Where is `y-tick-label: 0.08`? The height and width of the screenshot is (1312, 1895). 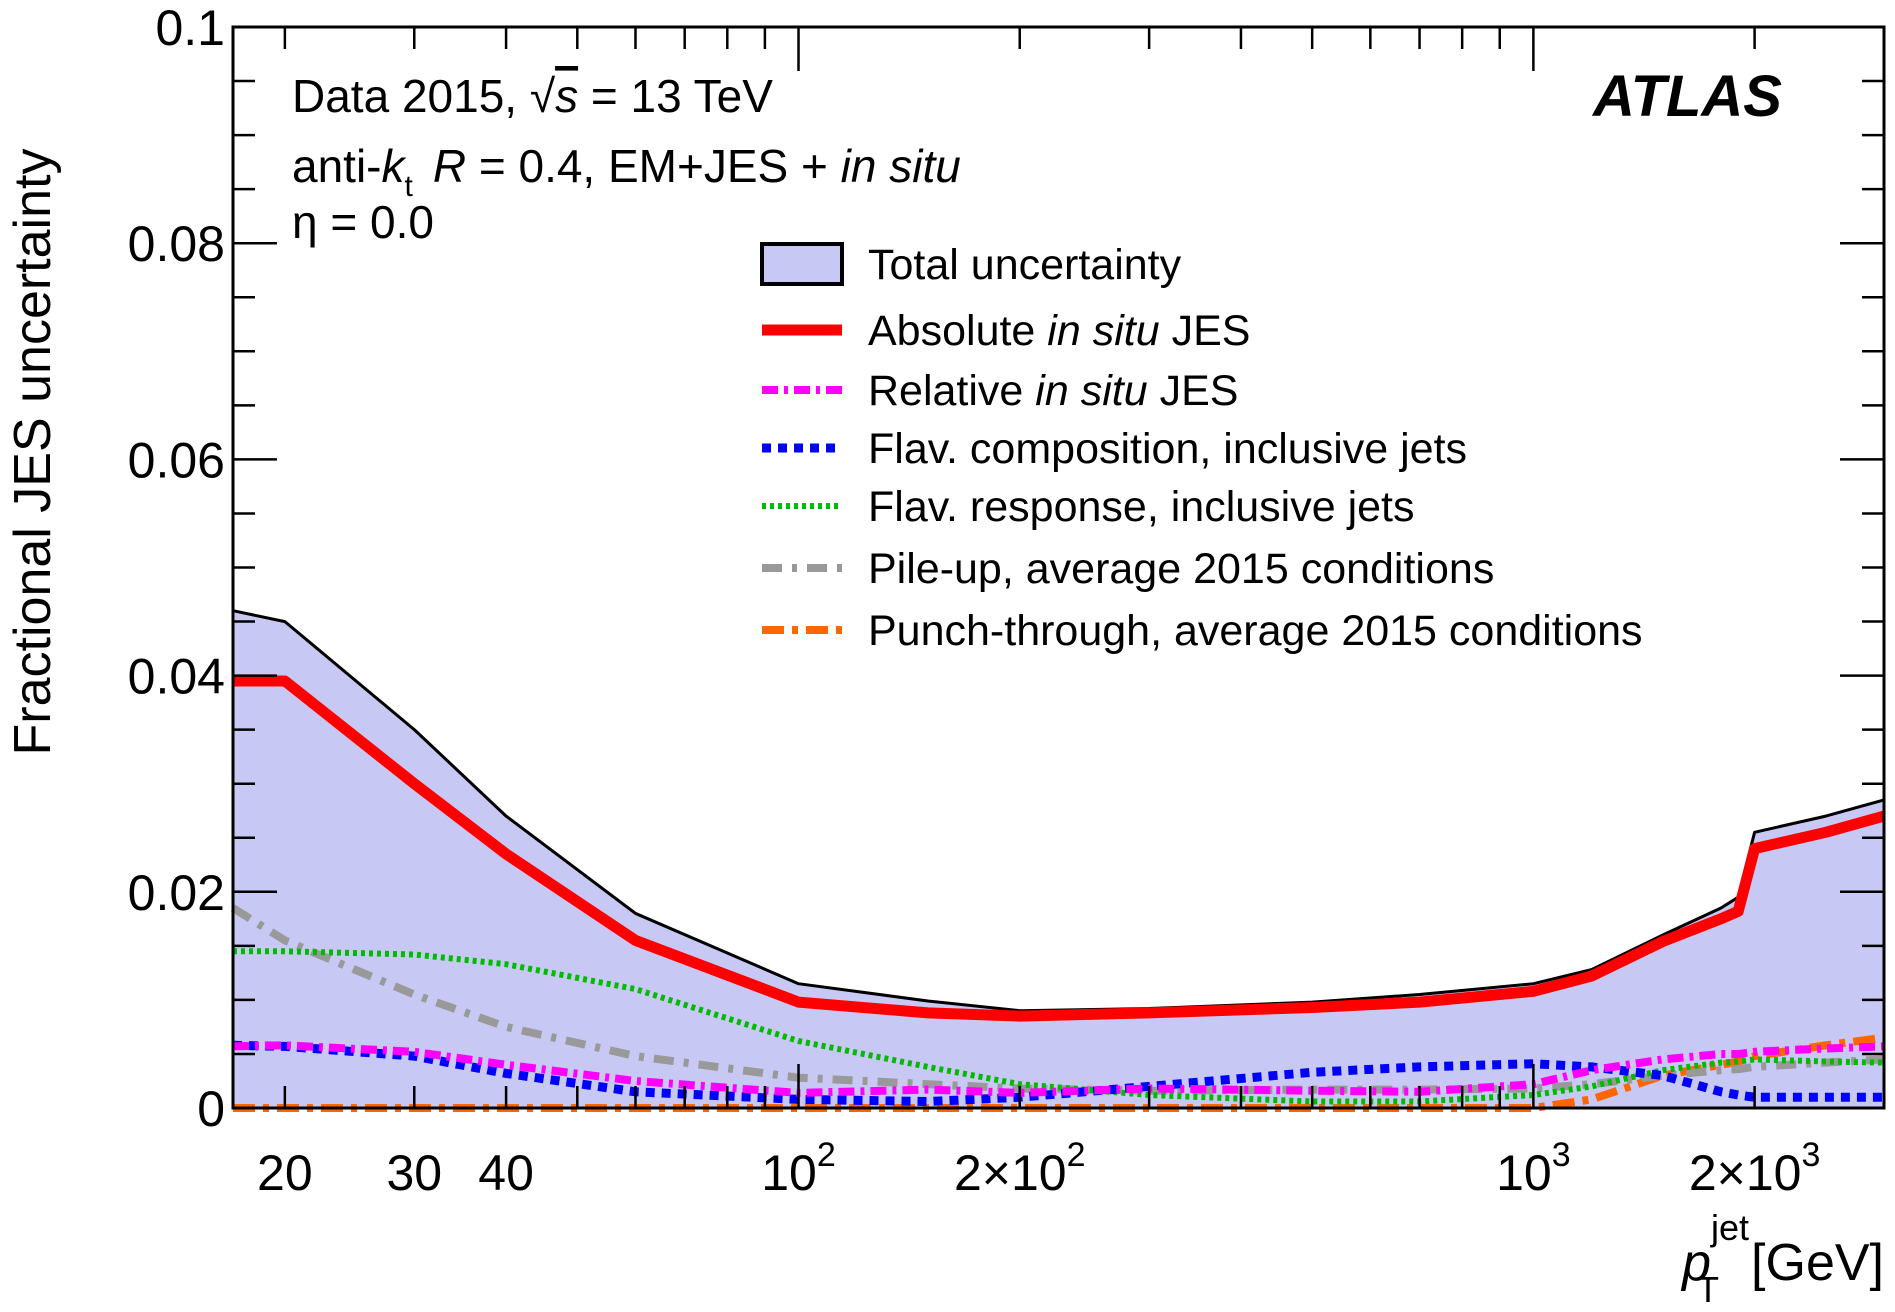 y-tick-label: 0.08 is located at coordinates (176, 244).